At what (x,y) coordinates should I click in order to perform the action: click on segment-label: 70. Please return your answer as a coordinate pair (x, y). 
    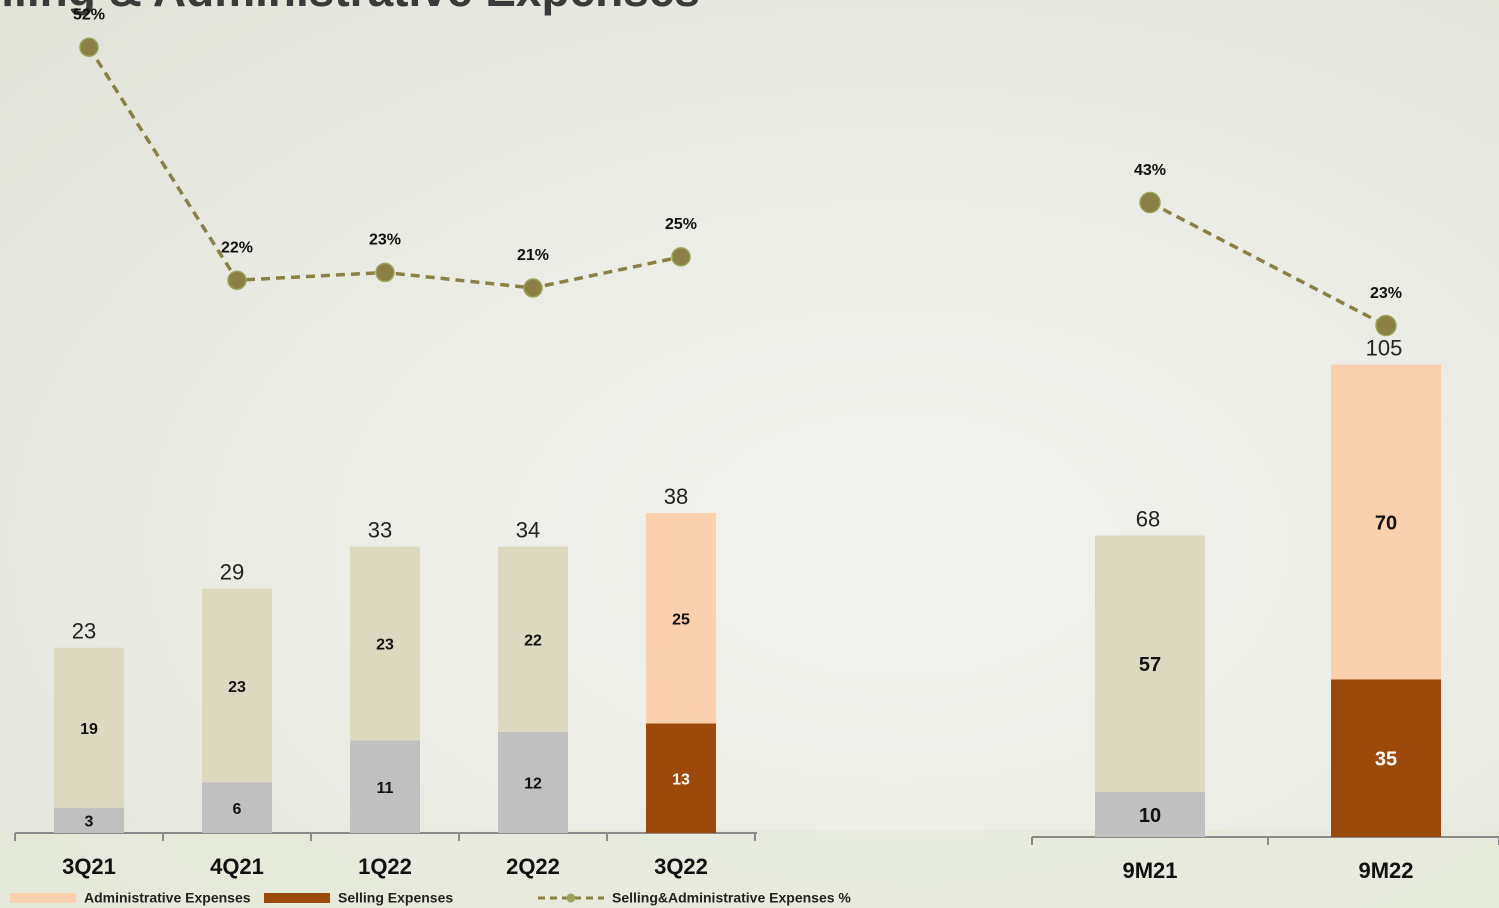
    Looking at the image, I should click on (1386, 523).